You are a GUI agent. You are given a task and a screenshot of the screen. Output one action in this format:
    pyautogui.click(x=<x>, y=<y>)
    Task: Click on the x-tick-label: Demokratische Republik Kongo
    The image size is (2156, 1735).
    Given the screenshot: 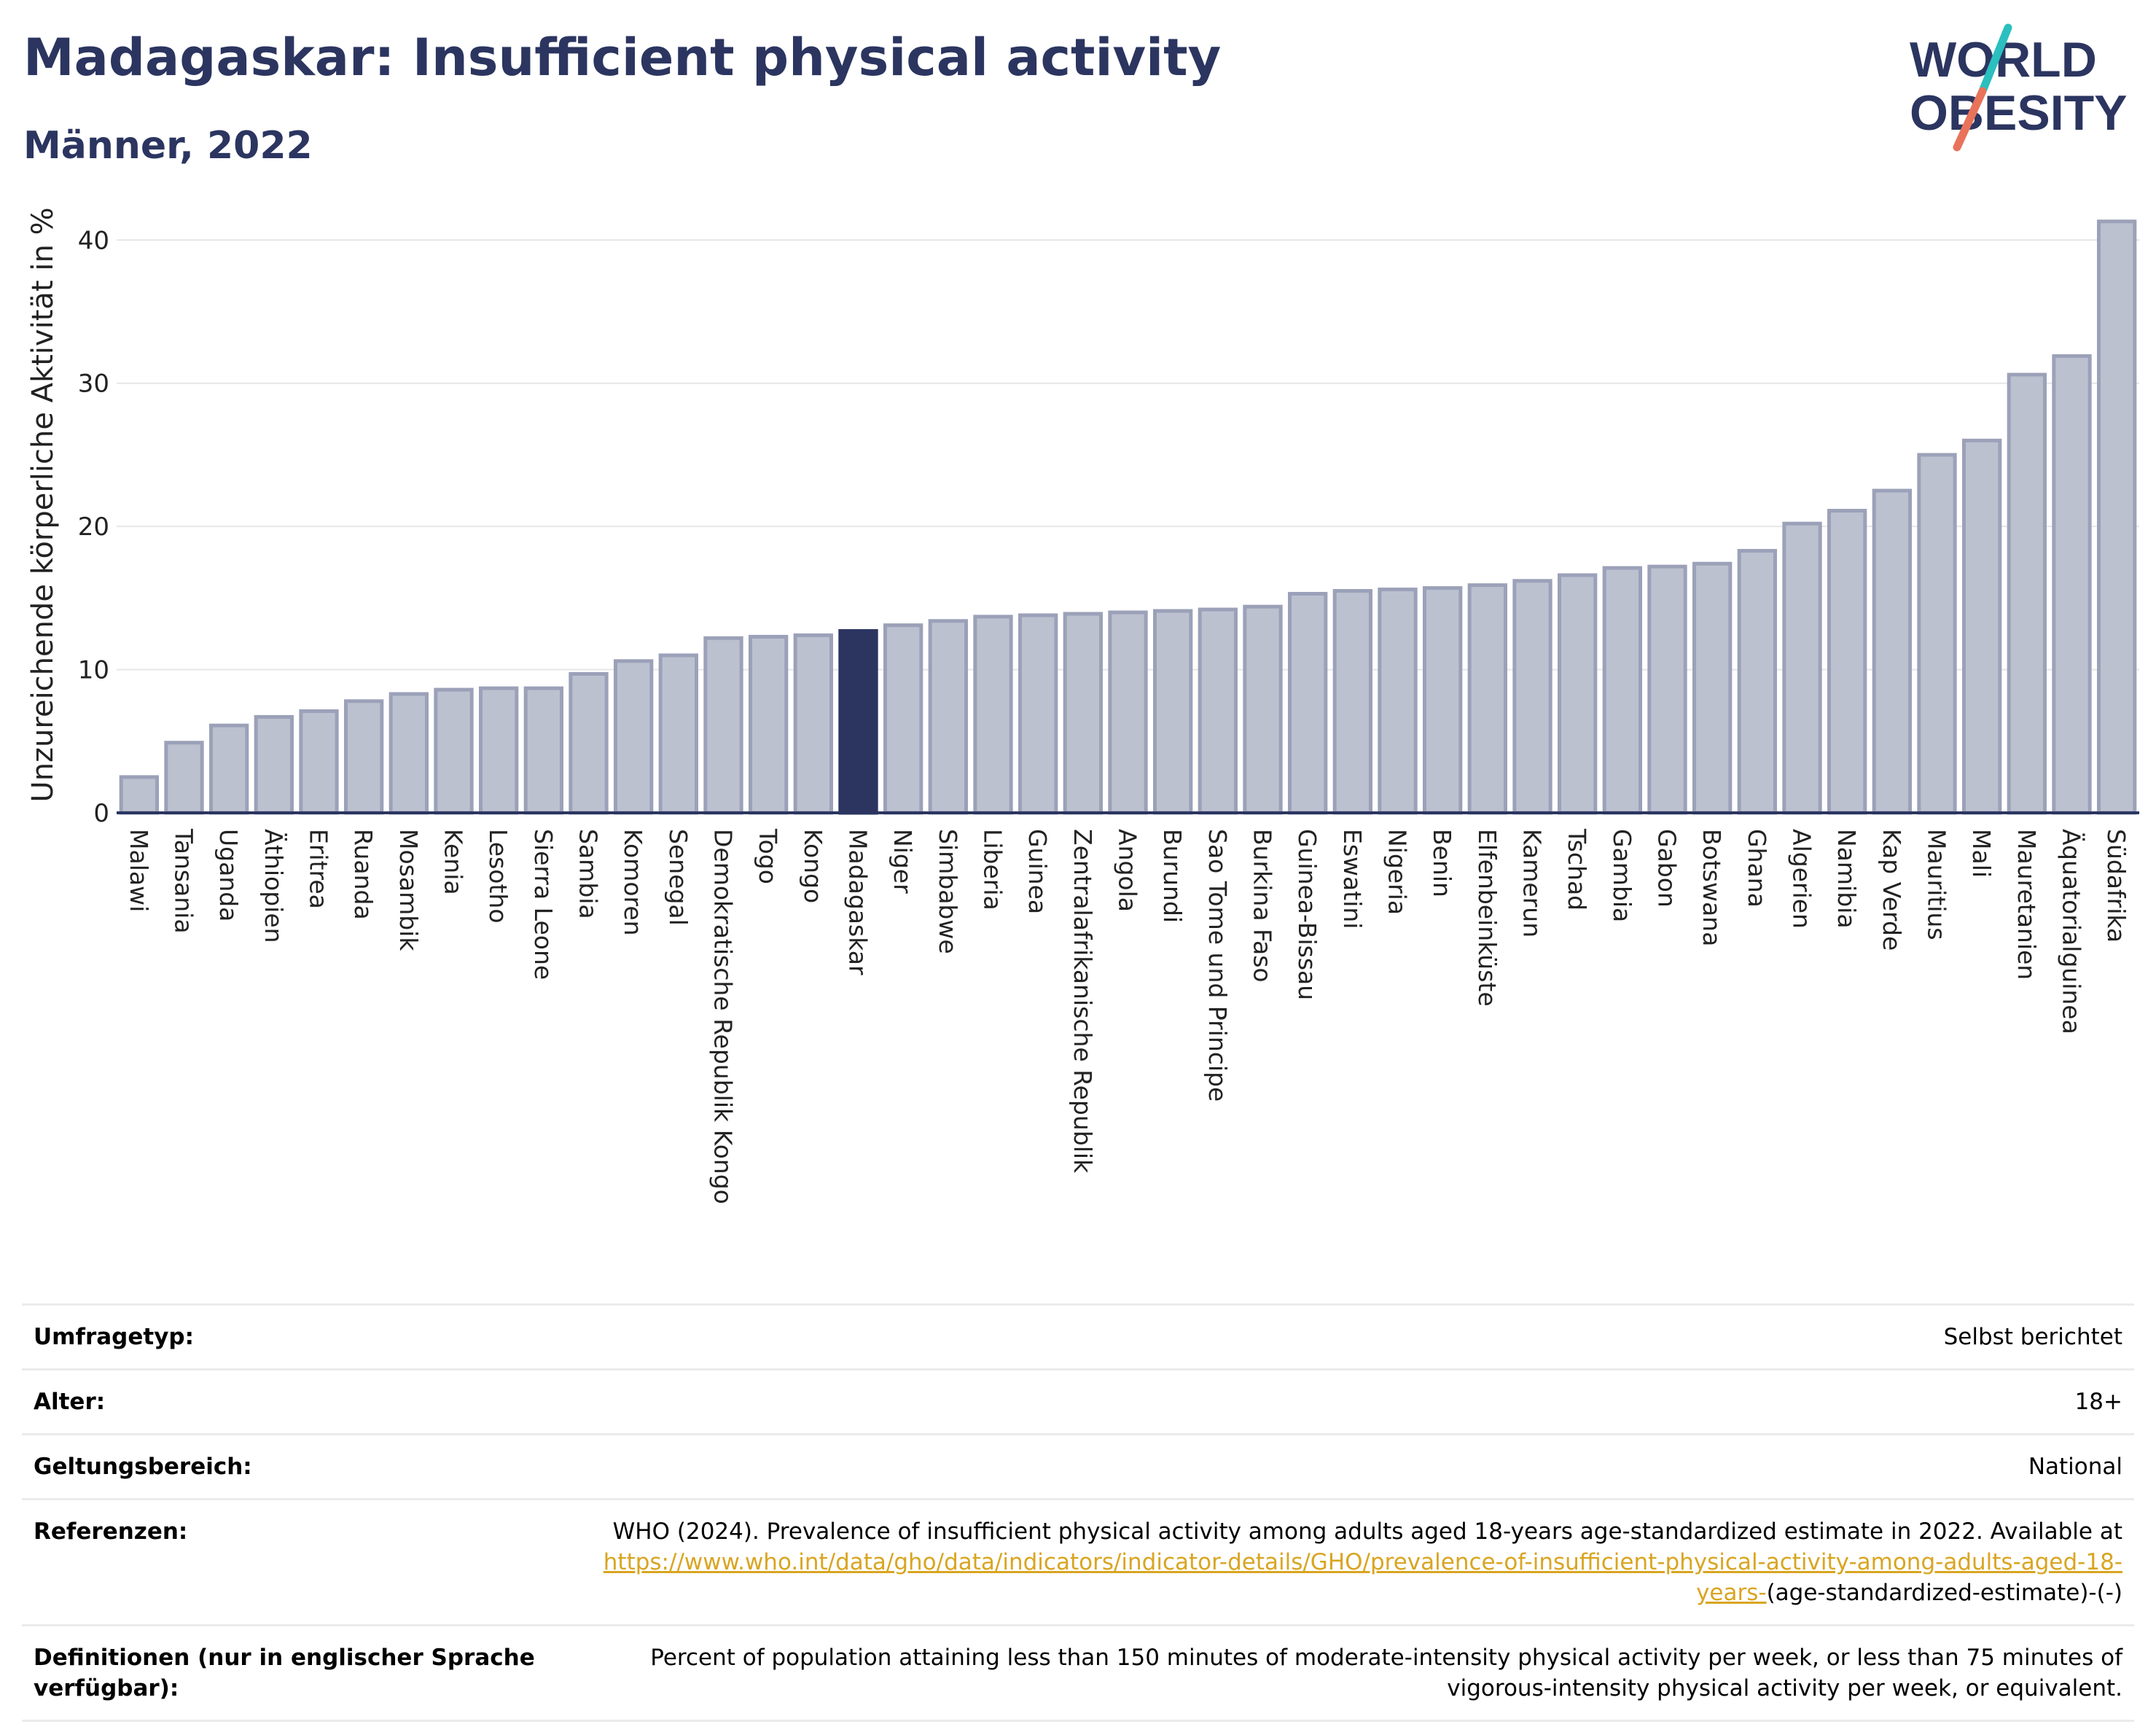 What is the action you would take?
    pyautogui.click(x=723, y=1016)
    